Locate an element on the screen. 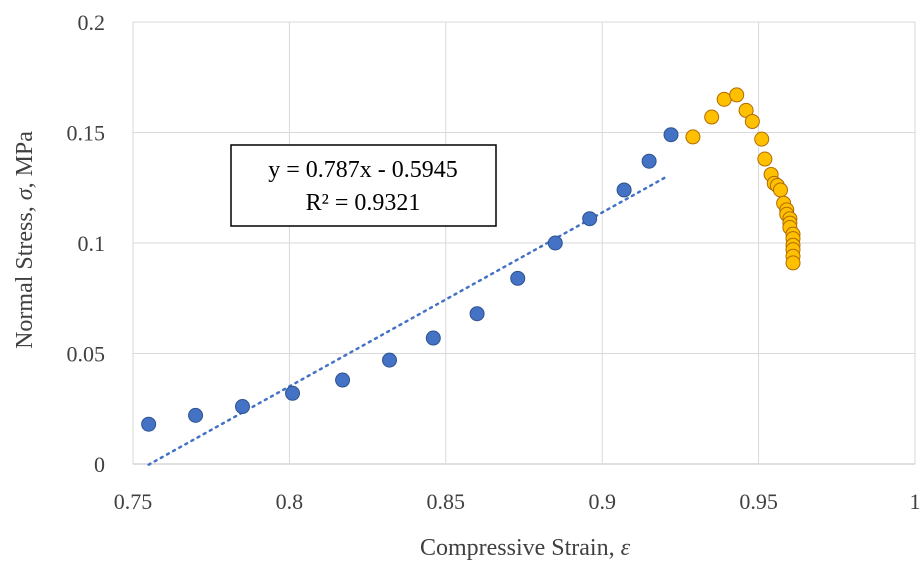 This screenshot has width=921, height=566. x-tick-label: 0.85 is located at coordinates (446, 501).